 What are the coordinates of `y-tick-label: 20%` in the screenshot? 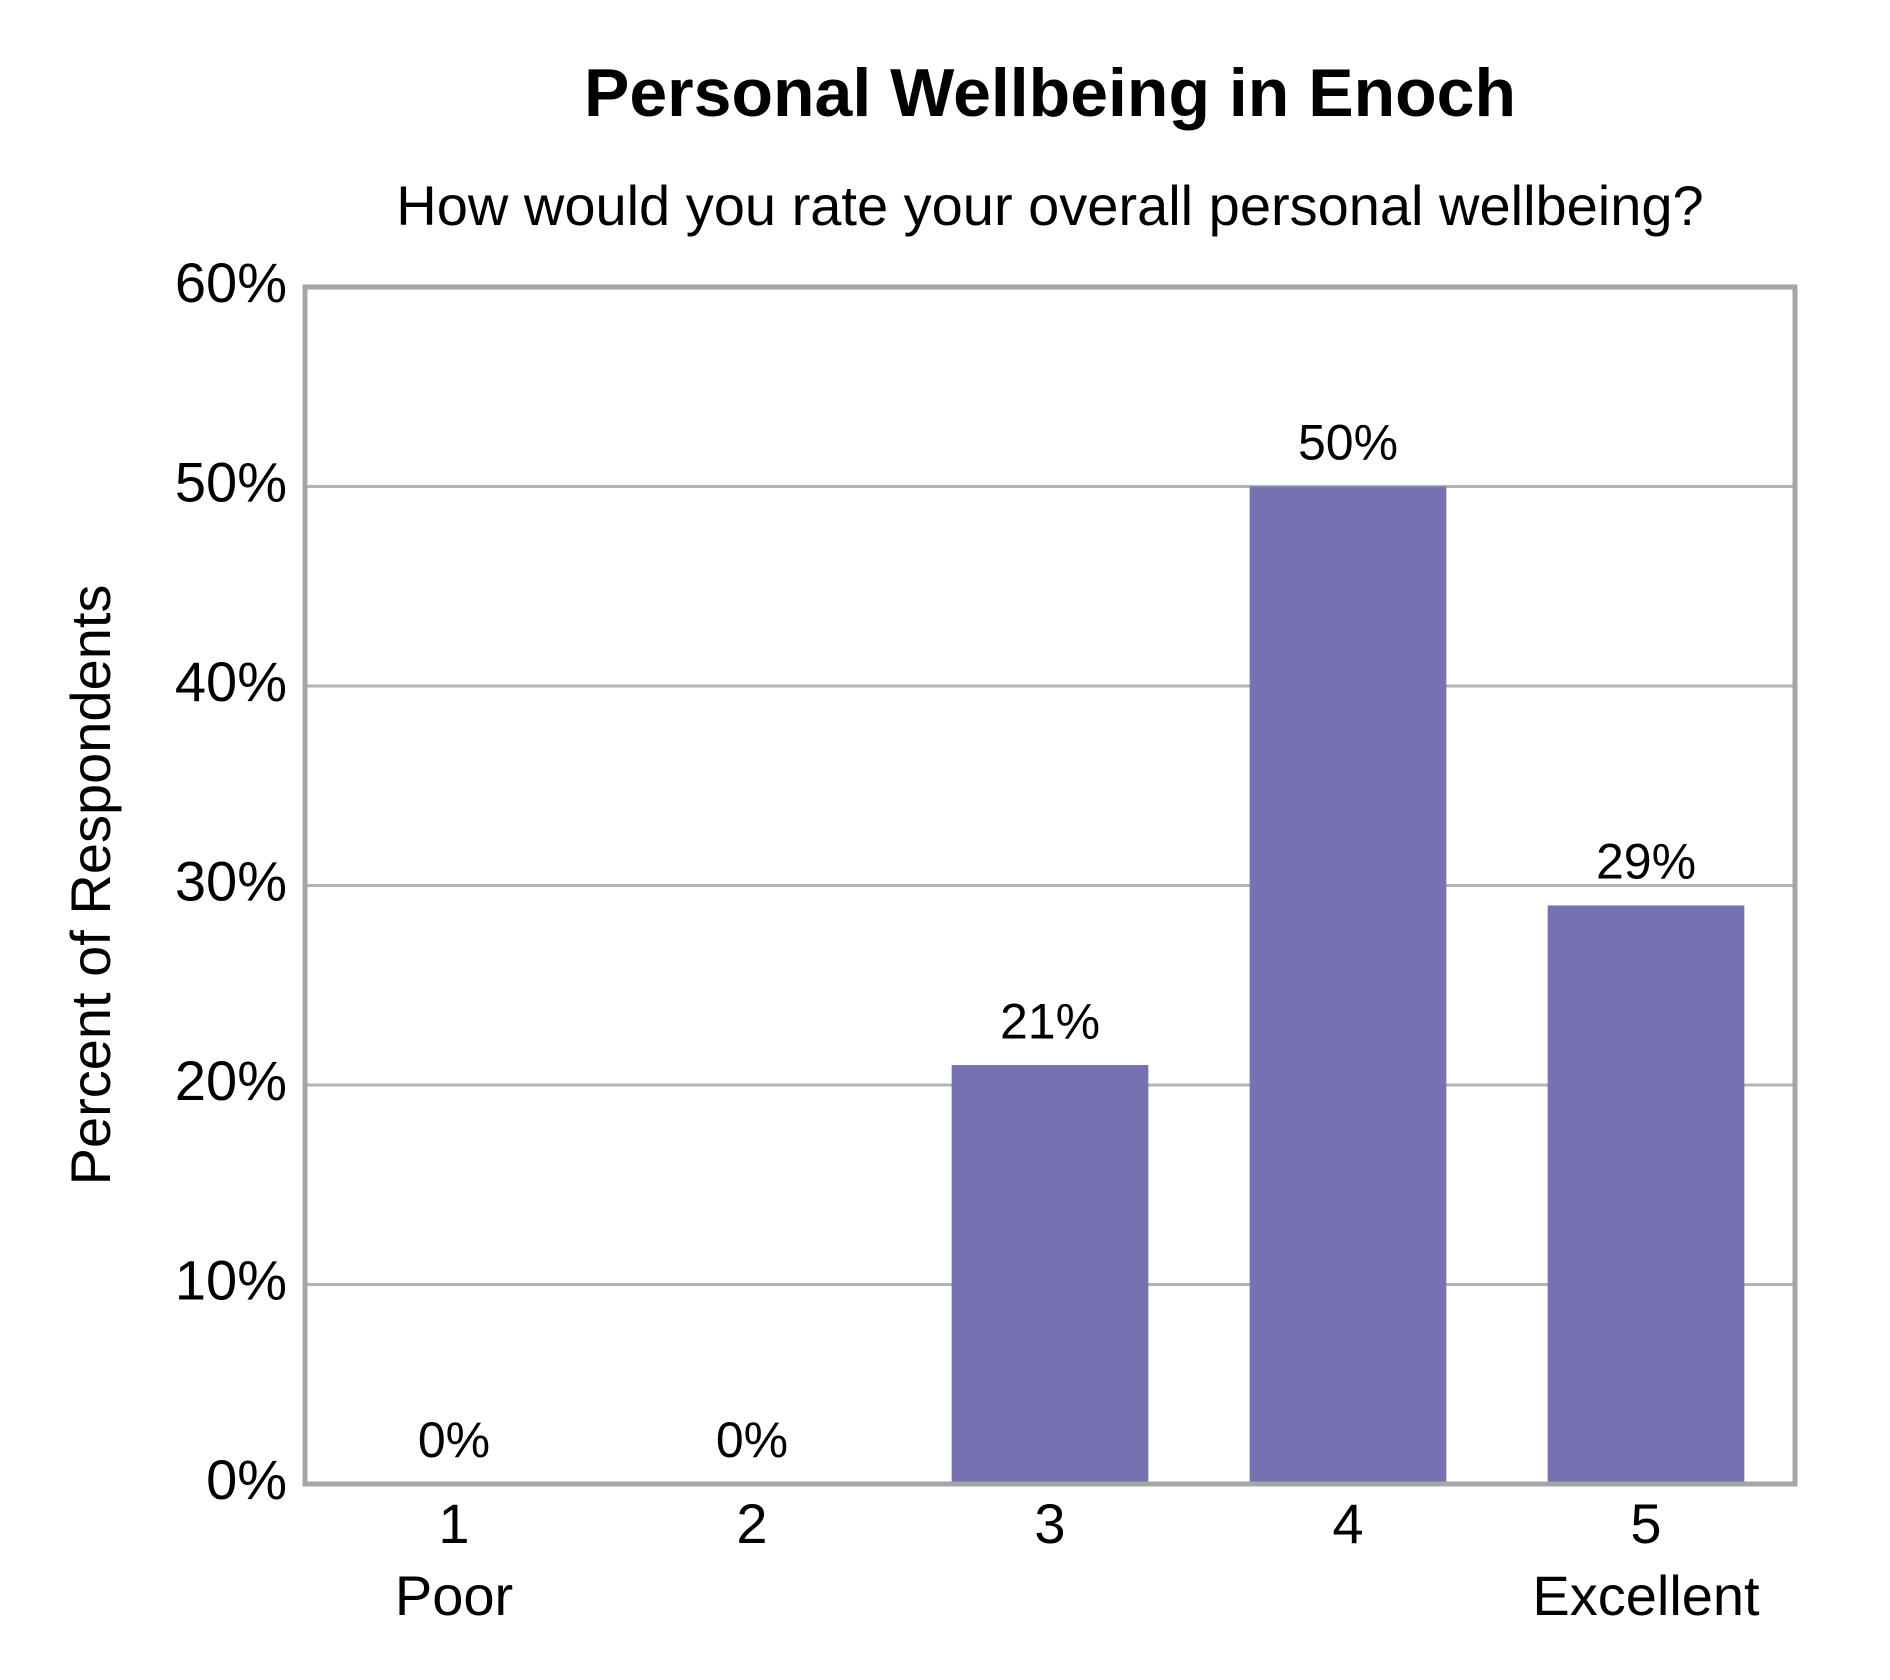 It's located at (231, 1080).